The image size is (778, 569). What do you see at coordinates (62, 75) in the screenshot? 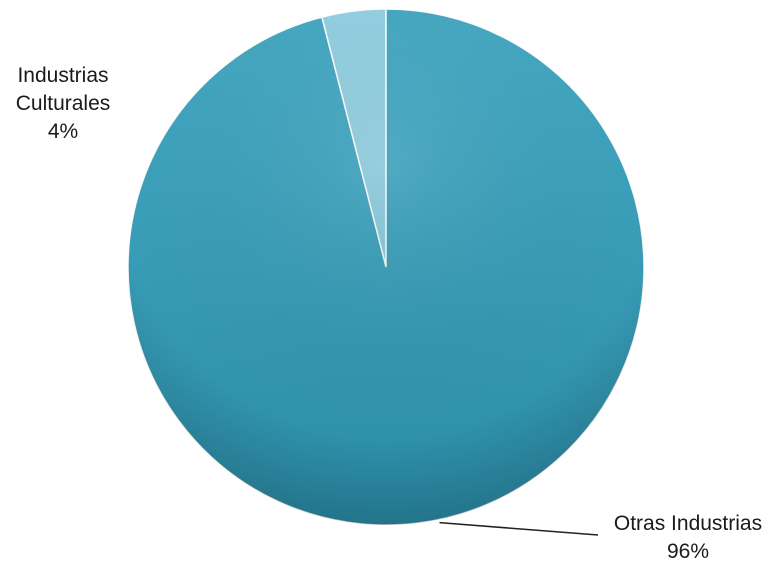
I see `data-label-name-line: Industrias` at bounding box center [62, 75].